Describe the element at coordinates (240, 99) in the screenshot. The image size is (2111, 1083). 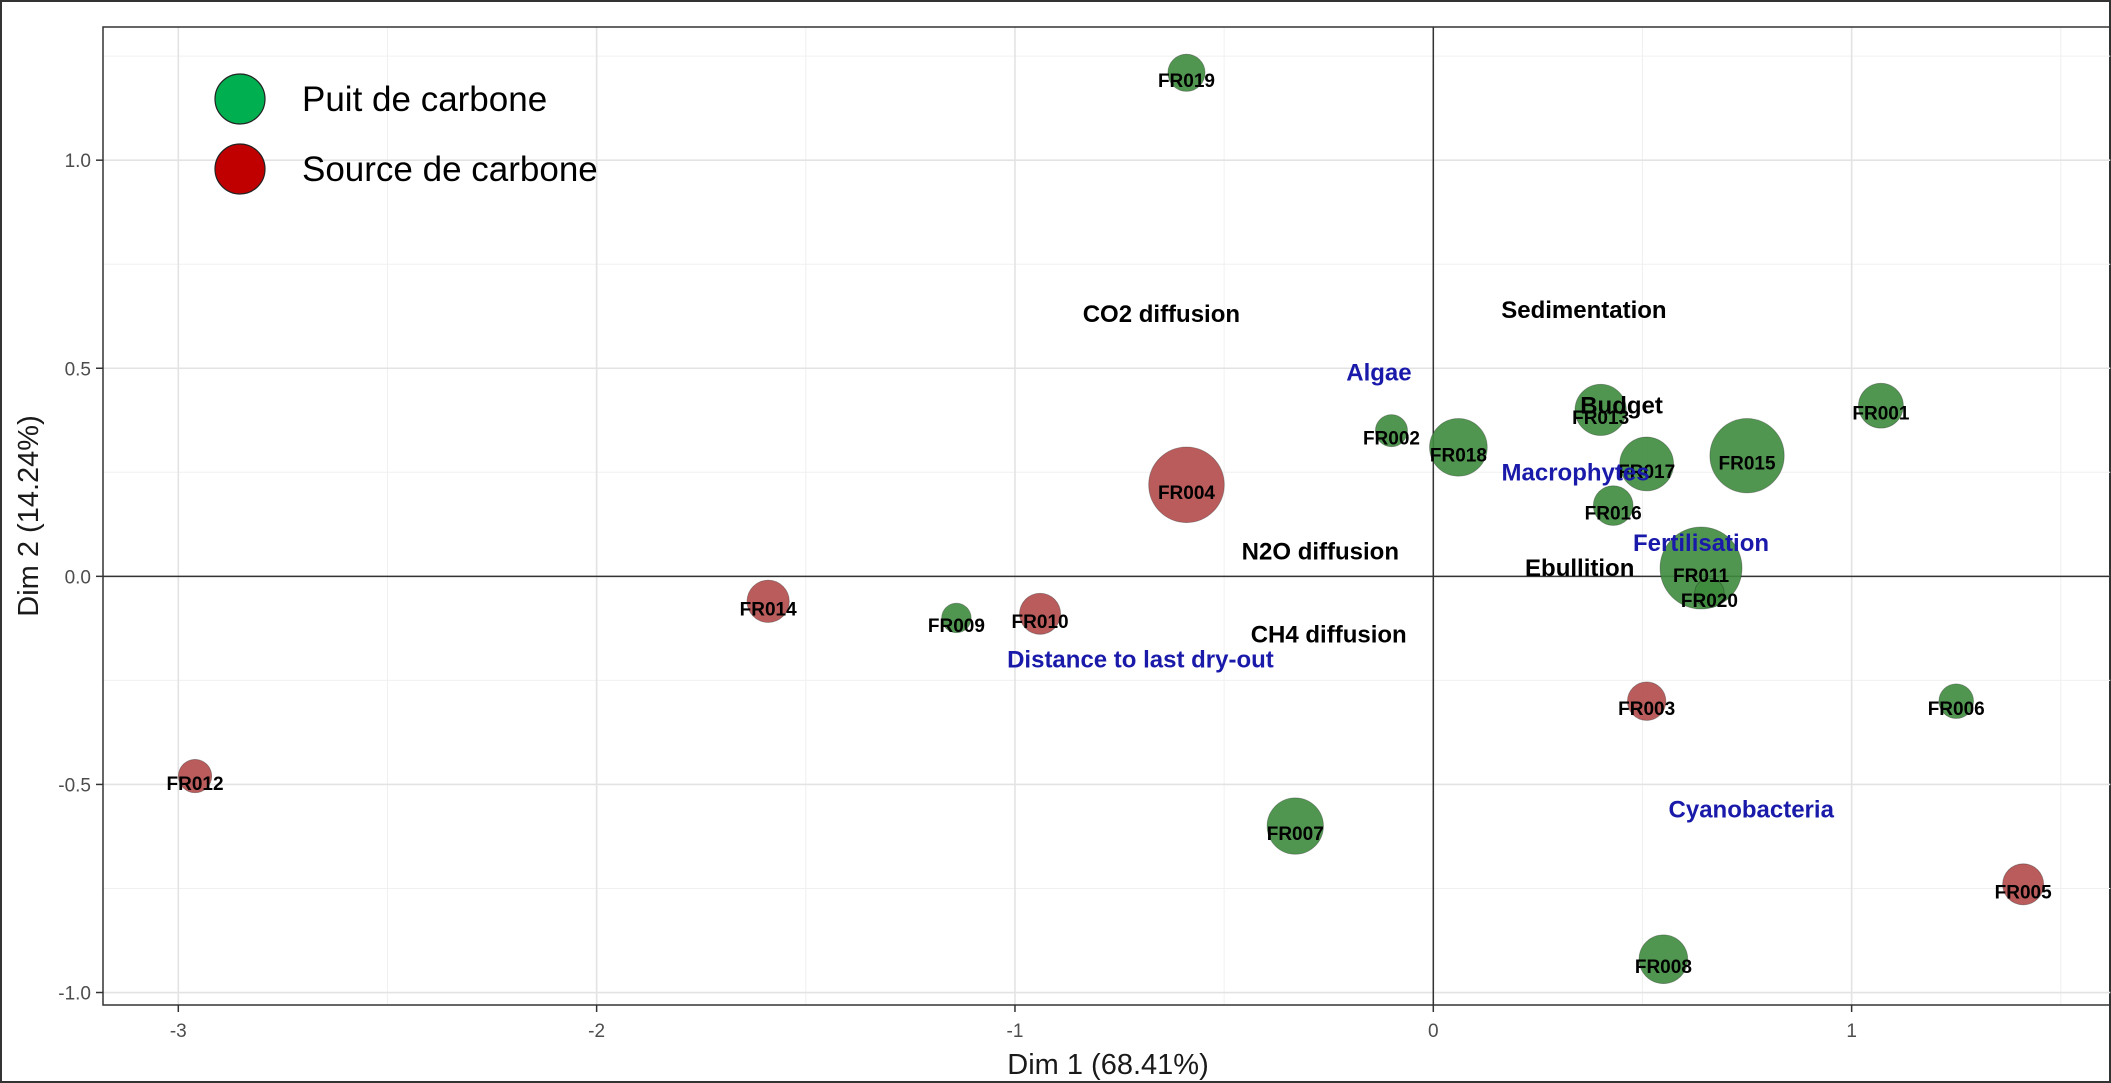
I see `legend-swatch-sink` at that location.